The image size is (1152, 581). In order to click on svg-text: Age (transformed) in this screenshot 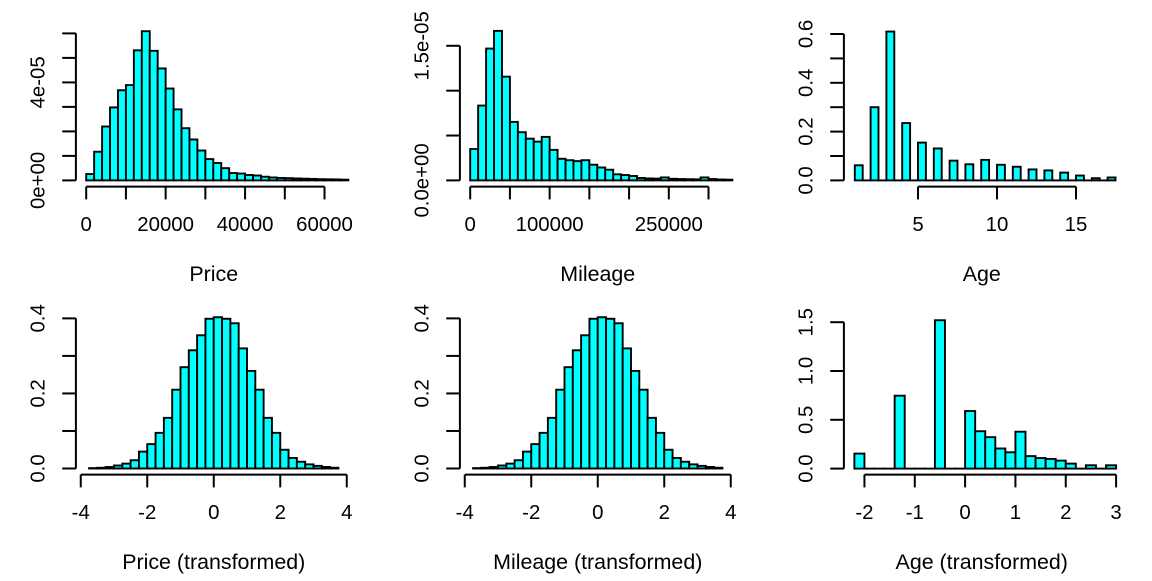, I will do `click(982, 562)`.